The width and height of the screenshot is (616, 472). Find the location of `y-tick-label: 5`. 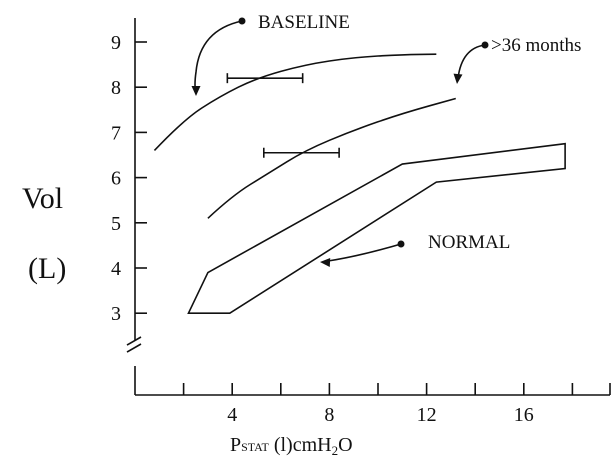

y-tick-label: 5 is located at coordinates (116, 224).